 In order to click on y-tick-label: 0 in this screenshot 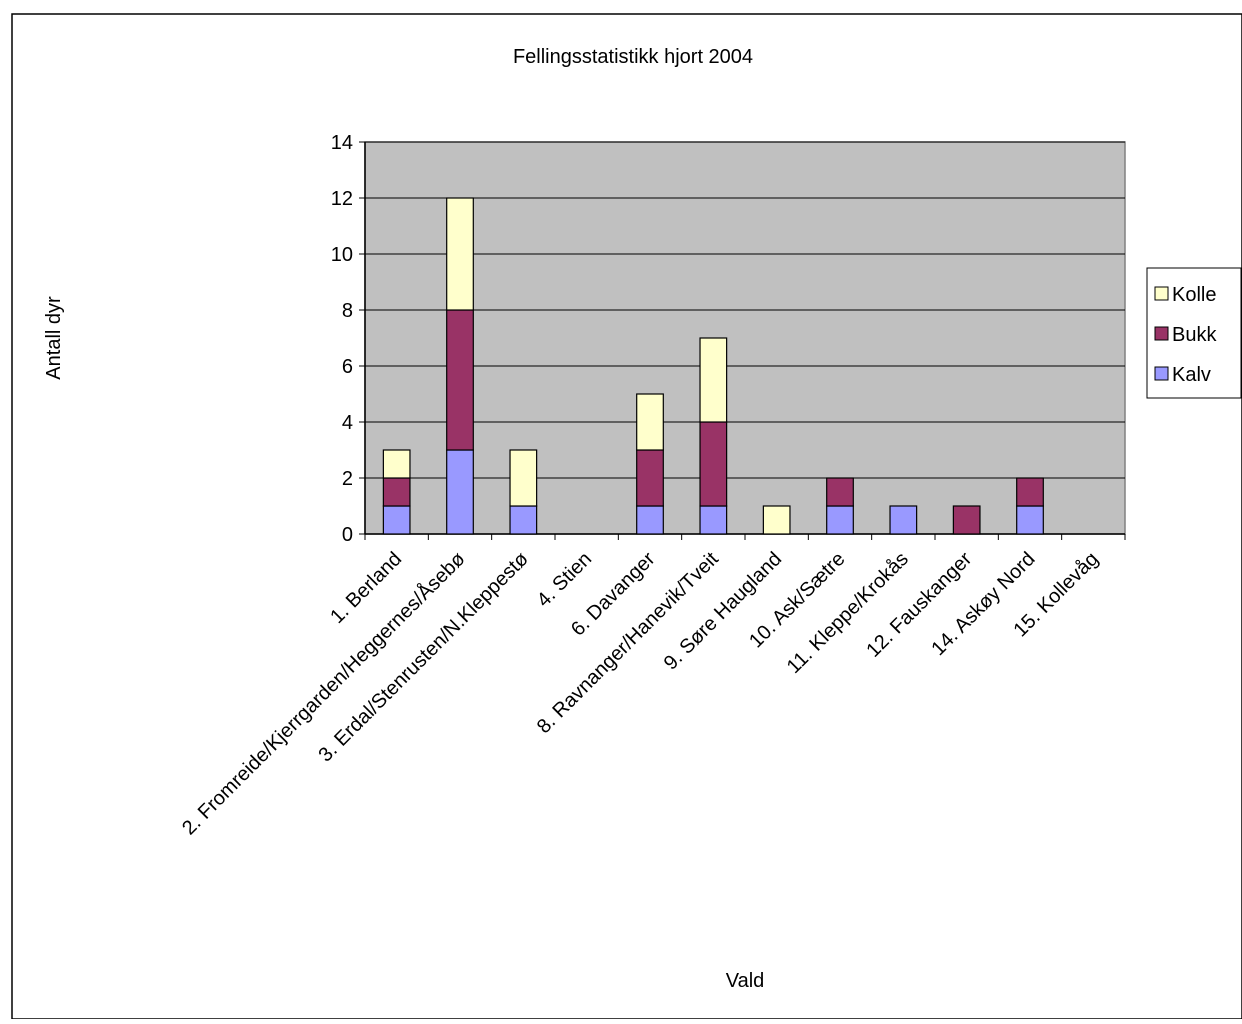, I will do `click(347, 535)`.